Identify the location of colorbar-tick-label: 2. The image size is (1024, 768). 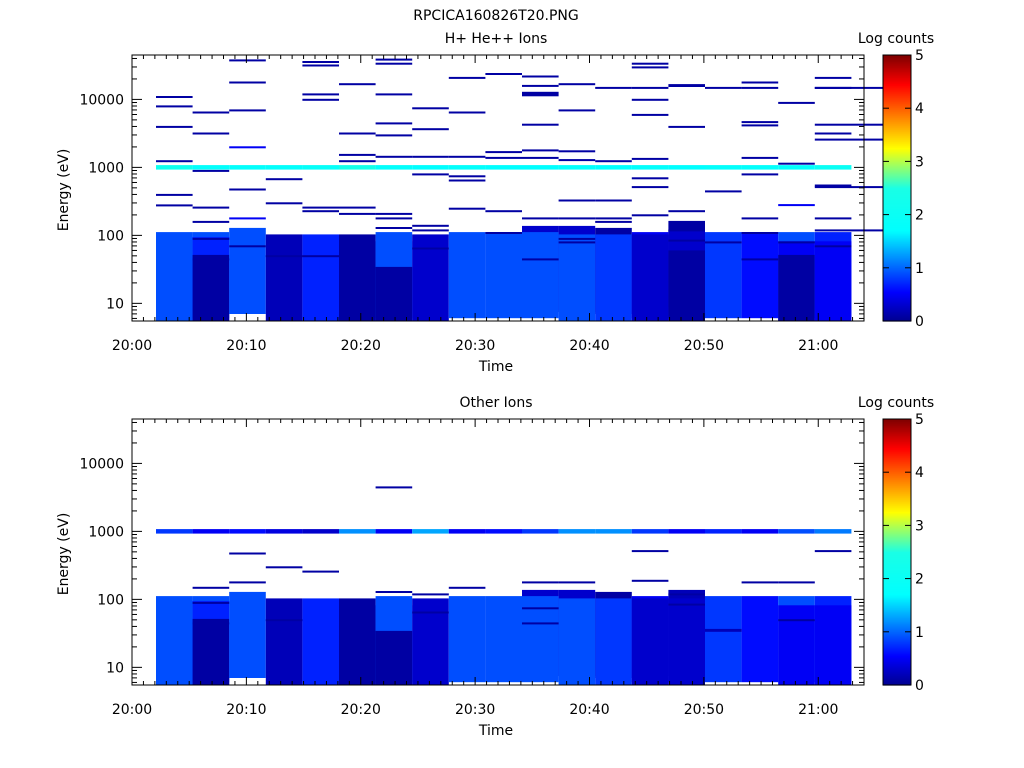
(919, 216).